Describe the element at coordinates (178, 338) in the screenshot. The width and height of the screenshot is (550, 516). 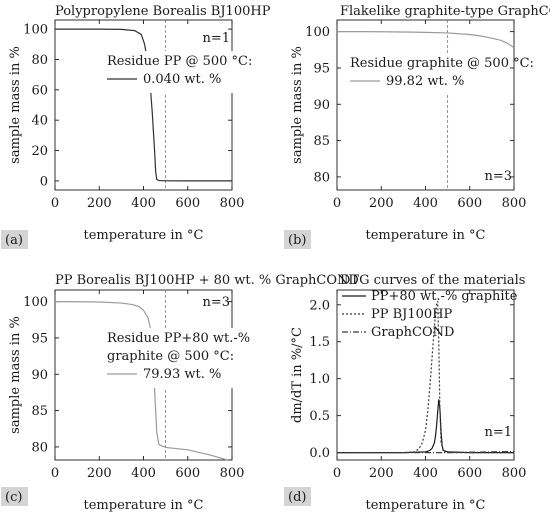
I see `annotation-text: Residue PP+80 wt.-%` at that location.